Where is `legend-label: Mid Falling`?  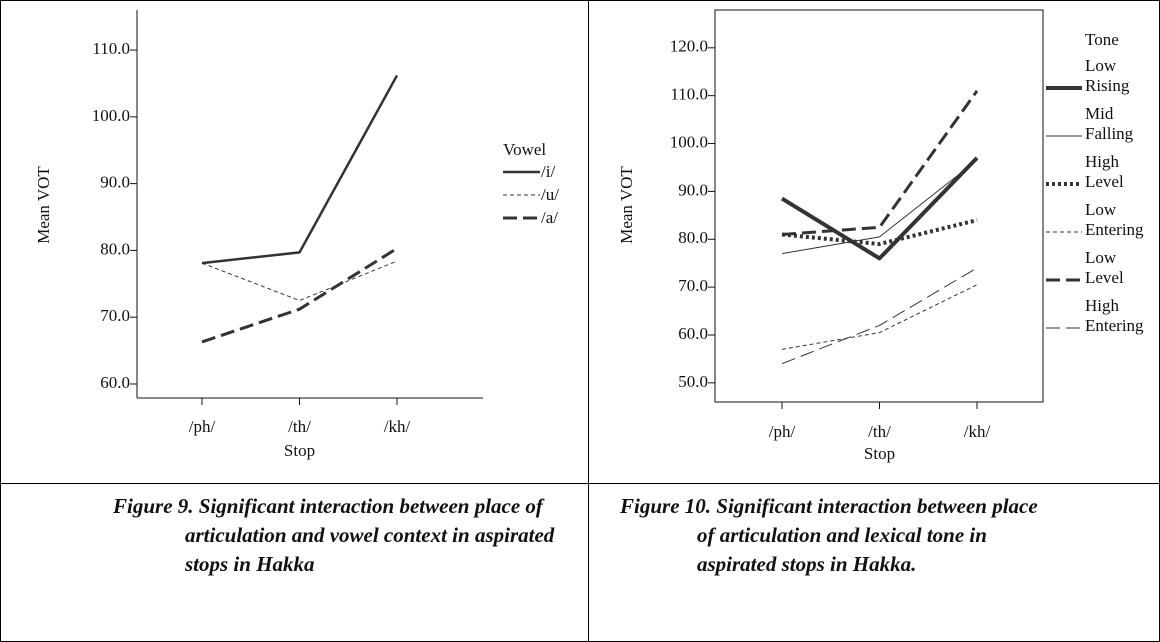
legend-label: Mid Falling is located at coordinates (1109, 123).